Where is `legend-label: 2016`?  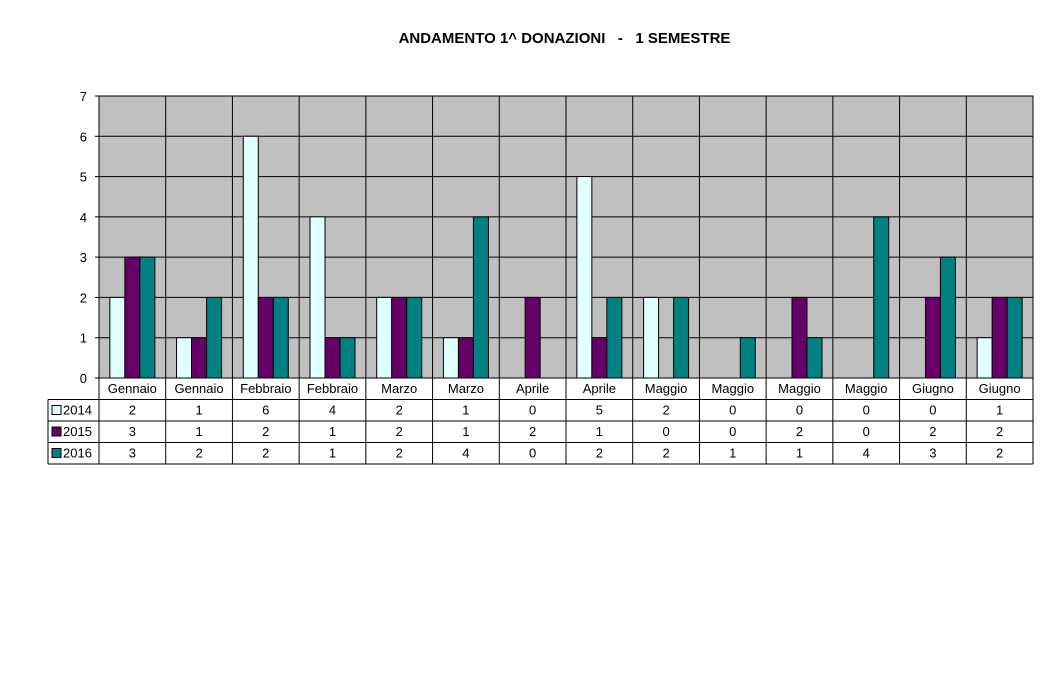
legend-label: 2016 is located at coordinates (77, 453).